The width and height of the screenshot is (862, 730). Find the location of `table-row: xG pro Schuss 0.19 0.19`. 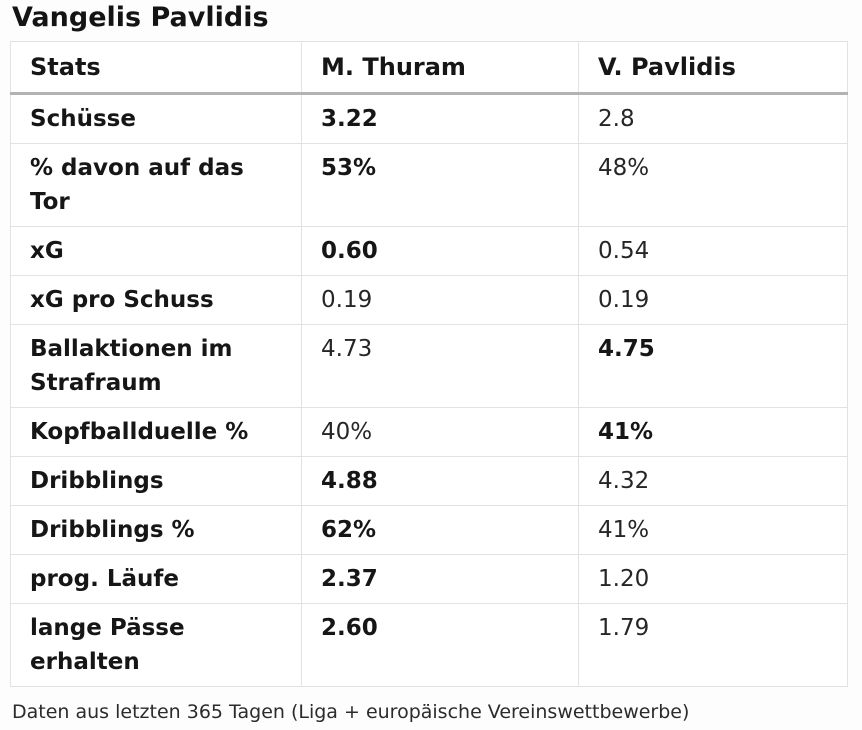

table-row: xG pro Schuss 0.19 0.19 is located at coordinates (429, 300).